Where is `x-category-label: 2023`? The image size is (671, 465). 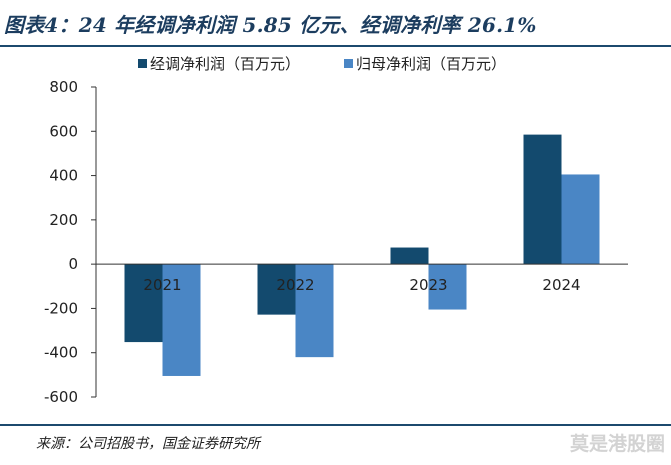
x-category-label: 2023 is located at coordinates (428, 285).